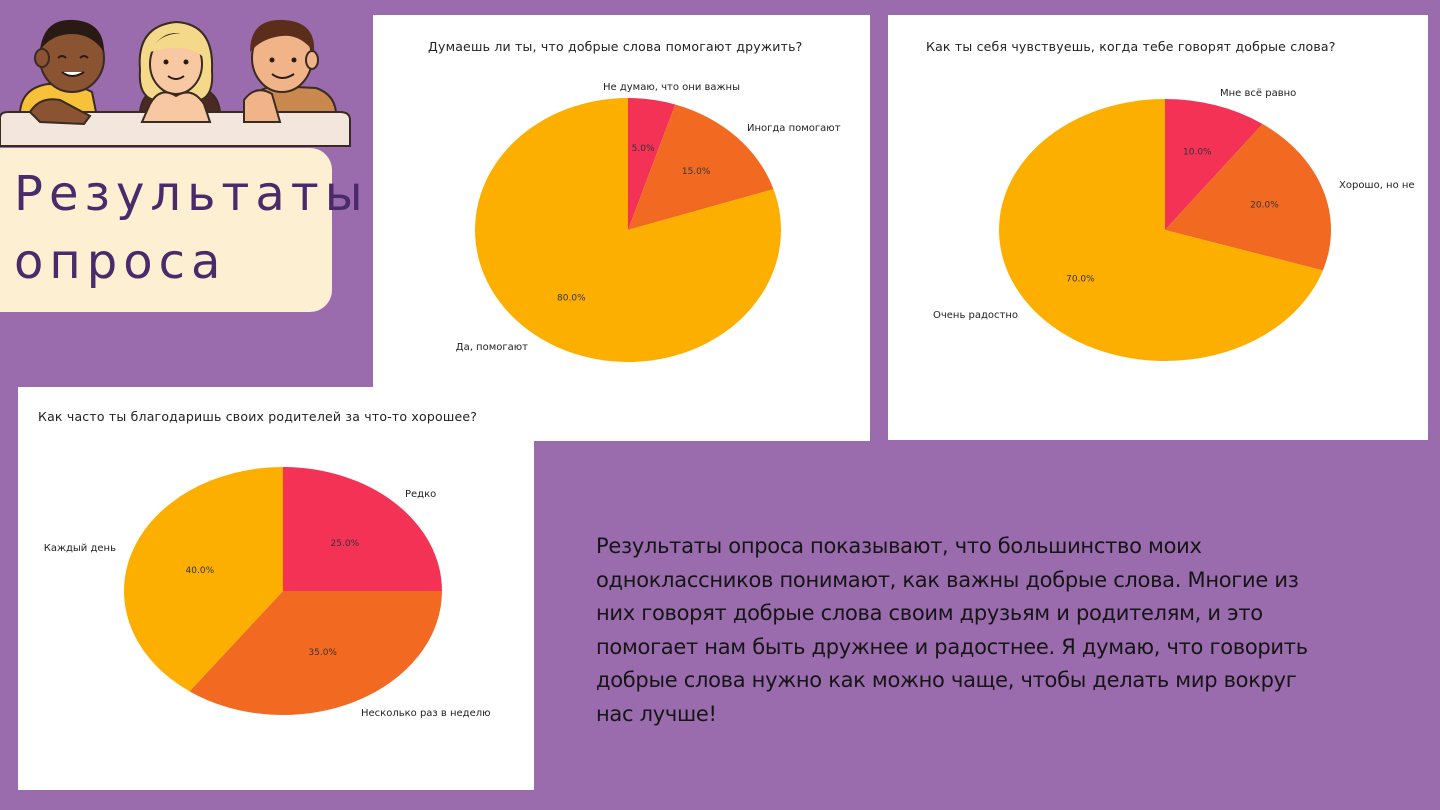 This screenshot has height=810, width=1440. What do you see at coordinates (1258, 93) in the screenshot?
I see `pie-category-label-2-1: Мне всё равно` at bounding box center [1258, 93].